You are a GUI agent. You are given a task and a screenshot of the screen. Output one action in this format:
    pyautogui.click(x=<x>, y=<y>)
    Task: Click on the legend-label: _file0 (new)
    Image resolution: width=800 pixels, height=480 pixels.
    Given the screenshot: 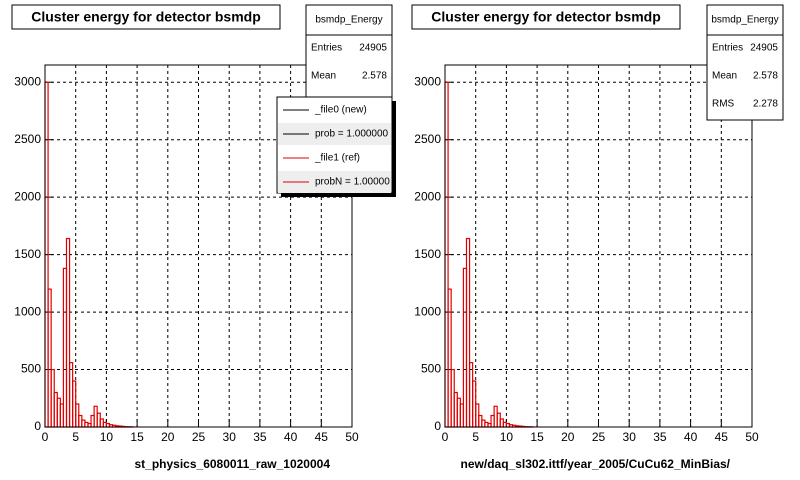 What is the action you would take?
    pyautogui.click(x=340, y=110)
    